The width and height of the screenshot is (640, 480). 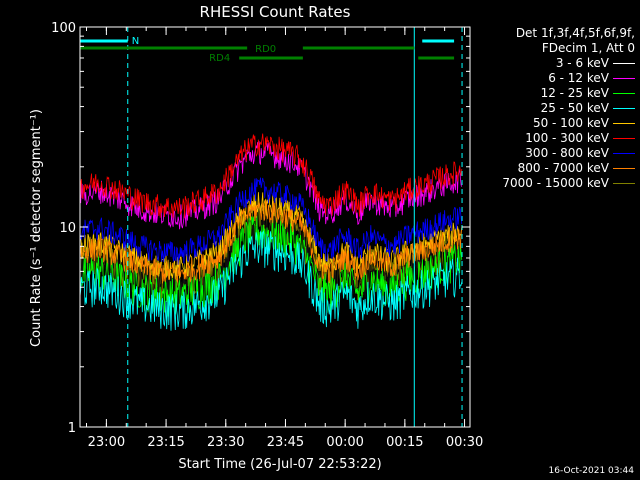 I want to click on legend-item-6: 300 - 800 keV, so click(x=552, y=153).